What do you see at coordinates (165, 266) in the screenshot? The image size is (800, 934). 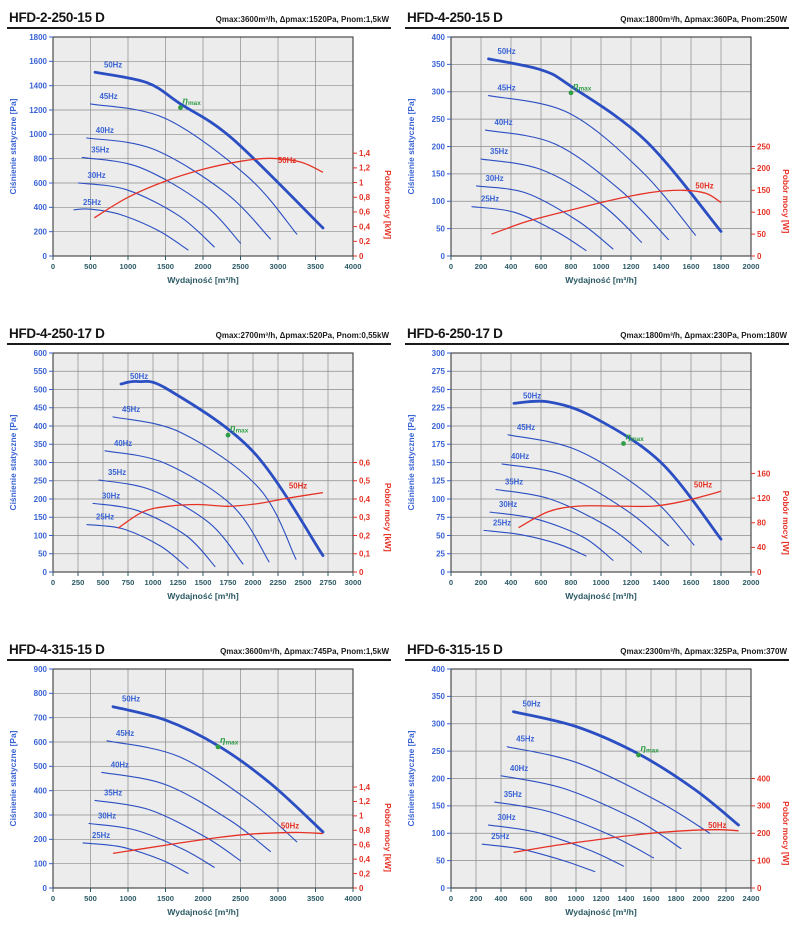 I see `x-axis-tick-label: 1500` at bounding box center [165, 266].